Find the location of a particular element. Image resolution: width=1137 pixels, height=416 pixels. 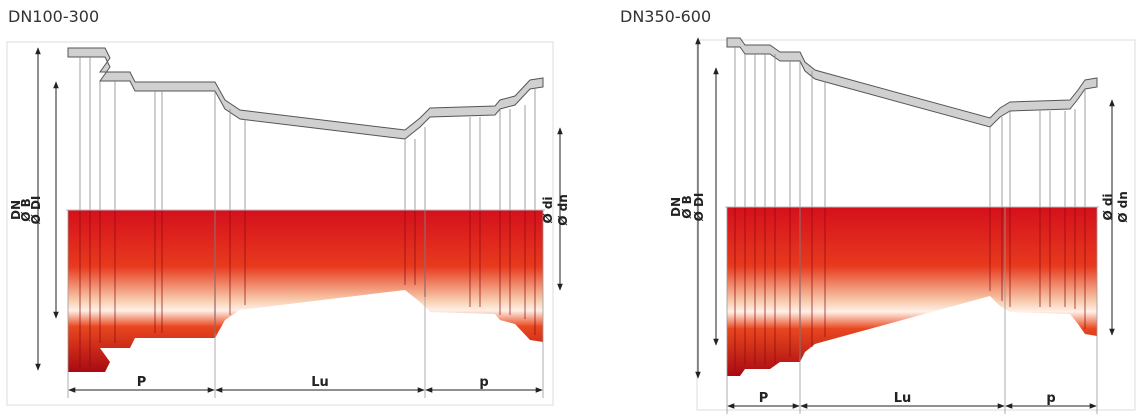

pipe-section is located at coordinates (912, 291).